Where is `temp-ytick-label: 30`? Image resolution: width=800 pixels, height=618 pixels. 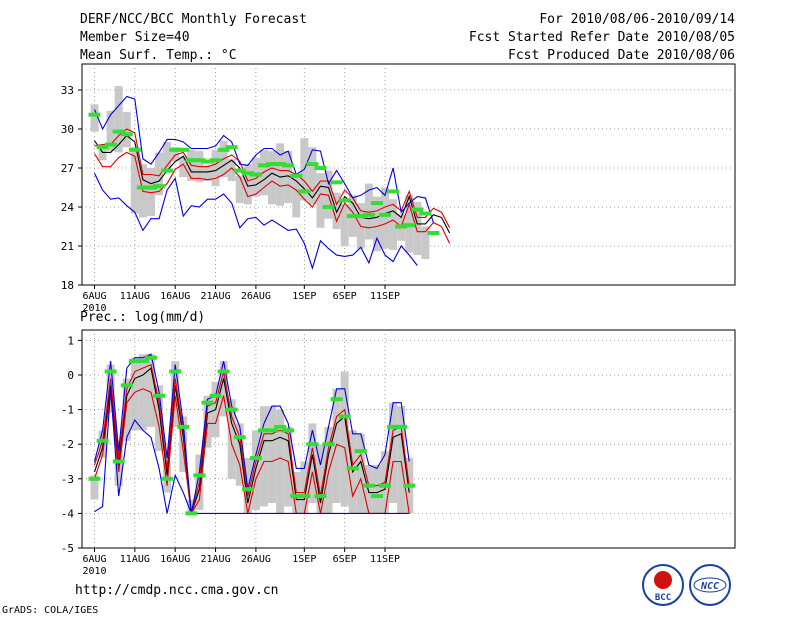
temp-ytick-label: 30 is located at coordinates (67, 129).